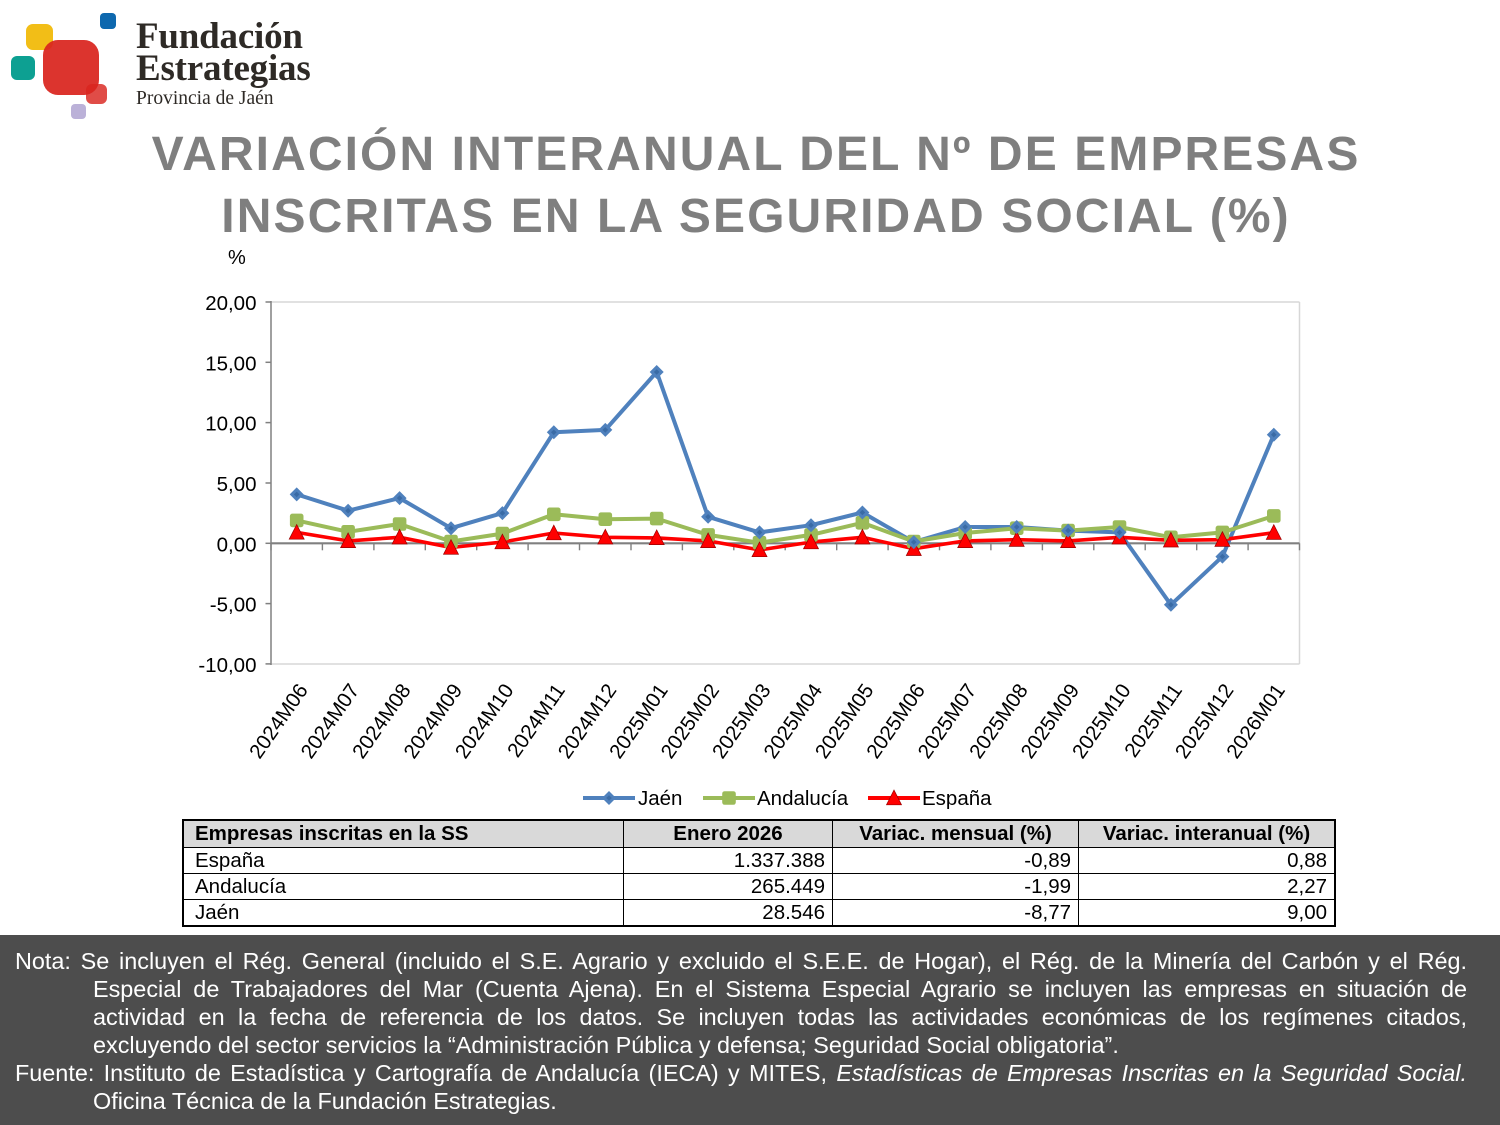 The width and height of the screenshot is (1500, 1125). I want to click on svg-text: -10,00, so click(227, 665).